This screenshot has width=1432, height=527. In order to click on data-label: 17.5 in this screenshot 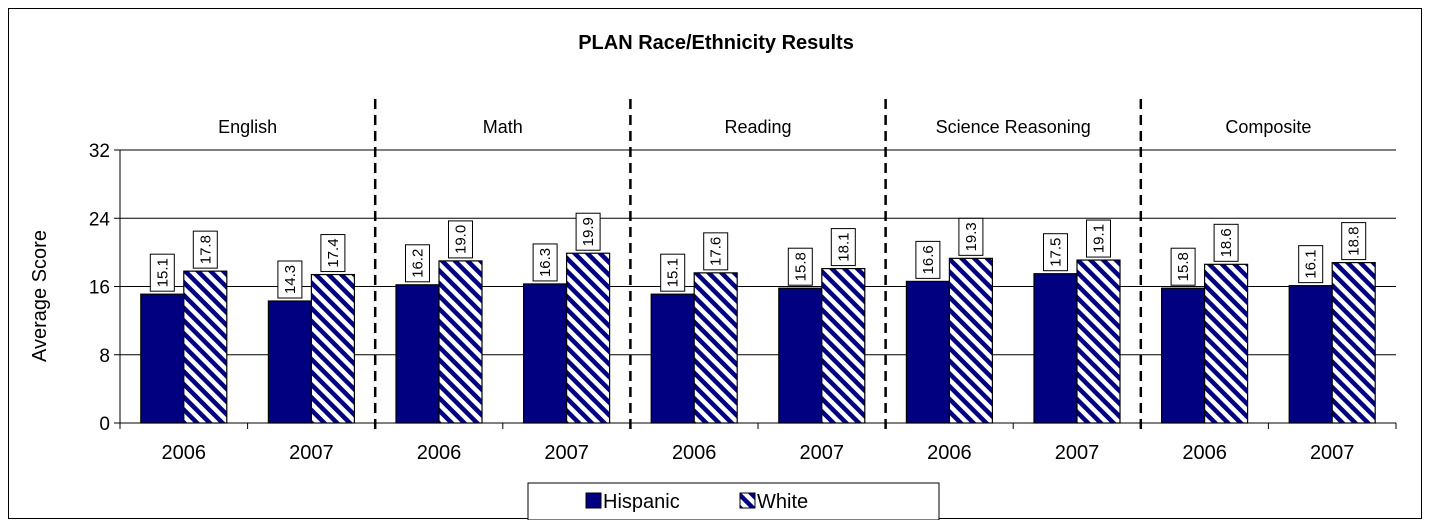, I will do `click(1056, 252)`.